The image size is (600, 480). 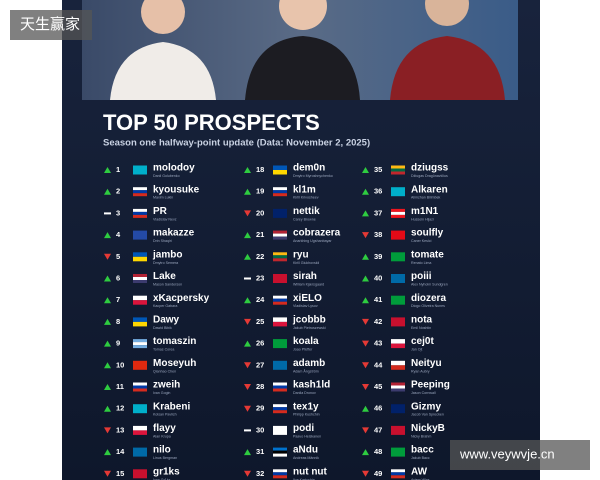 I want to click on rank: 19, so click(x=260, y=191).